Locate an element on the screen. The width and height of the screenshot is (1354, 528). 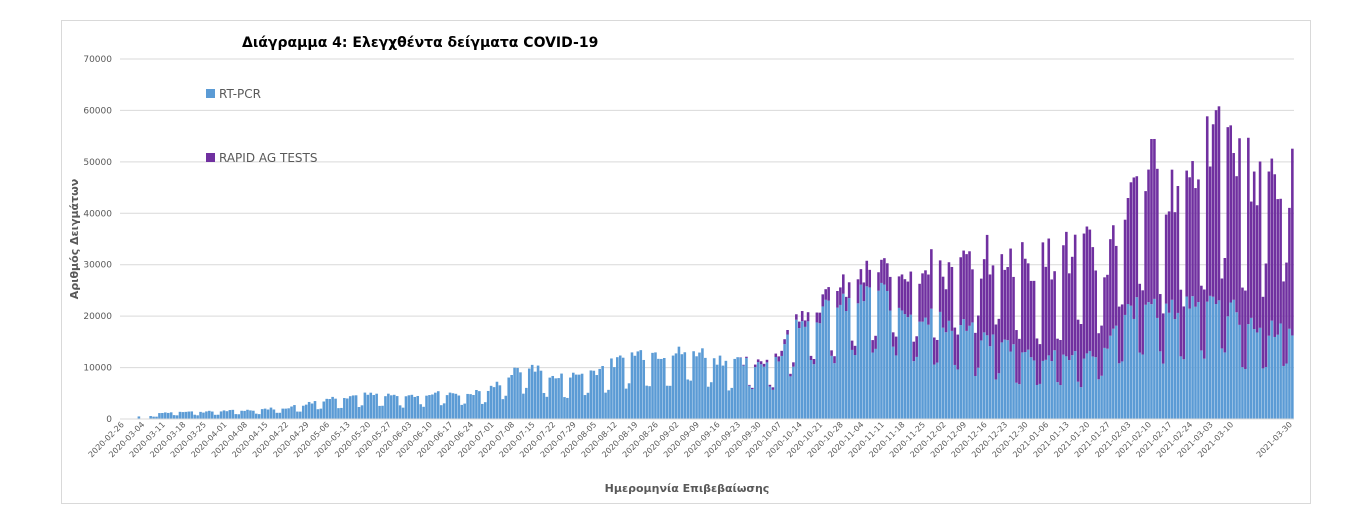
legend-swatch-rt-pcr is located at coordinates (210, 93).